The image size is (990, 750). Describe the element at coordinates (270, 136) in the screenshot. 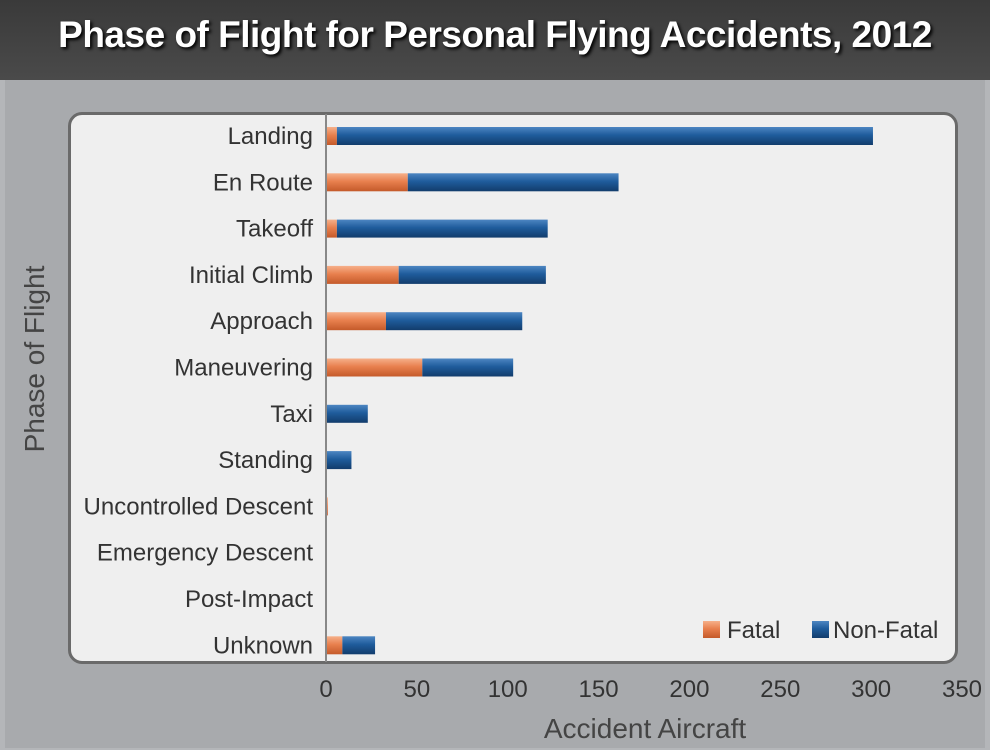

I see `category-label-landing: Landing` at that location.